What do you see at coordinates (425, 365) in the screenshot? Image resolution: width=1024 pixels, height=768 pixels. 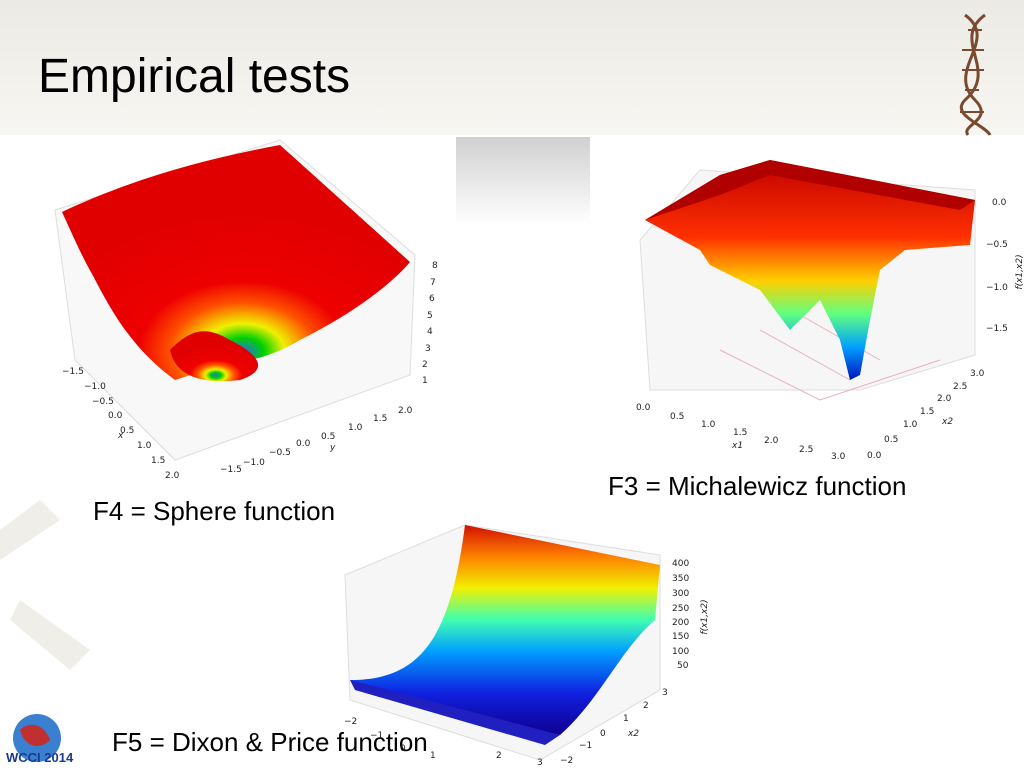 I see `z-tick-label: 2` at bounding box center [425, 365].